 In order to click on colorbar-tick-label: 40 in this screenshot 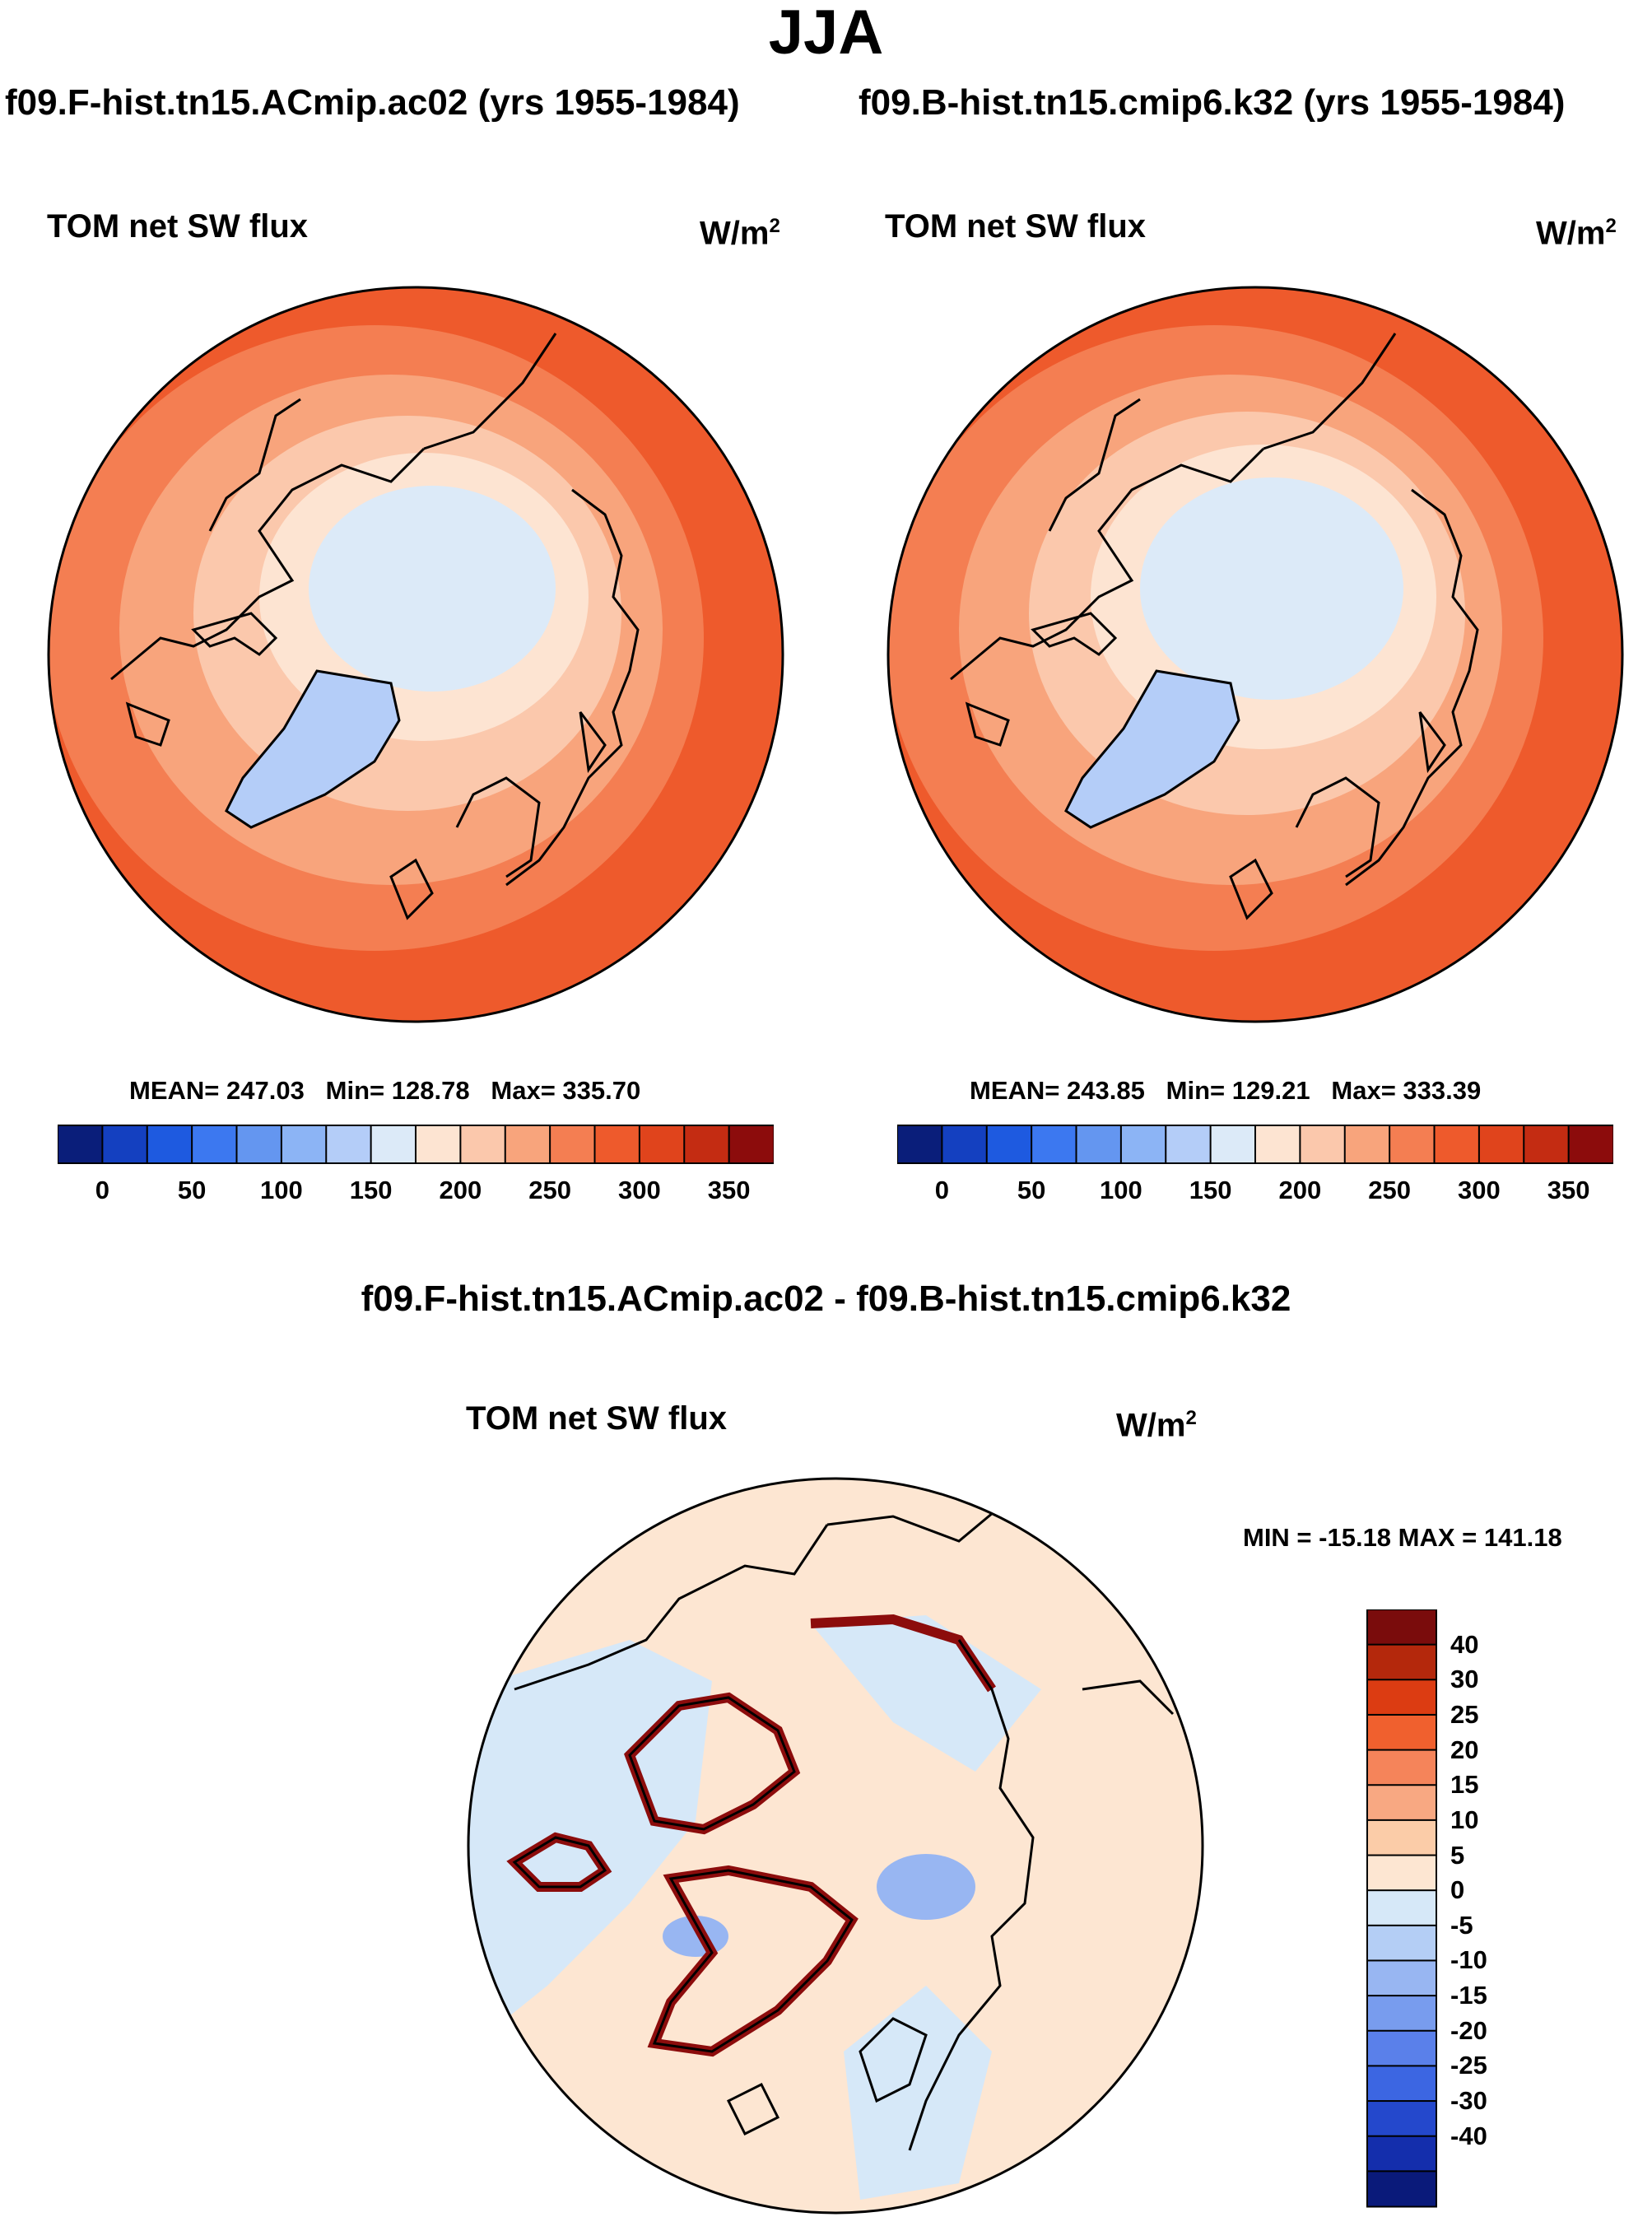, I will do `click(1464, 1644)`.